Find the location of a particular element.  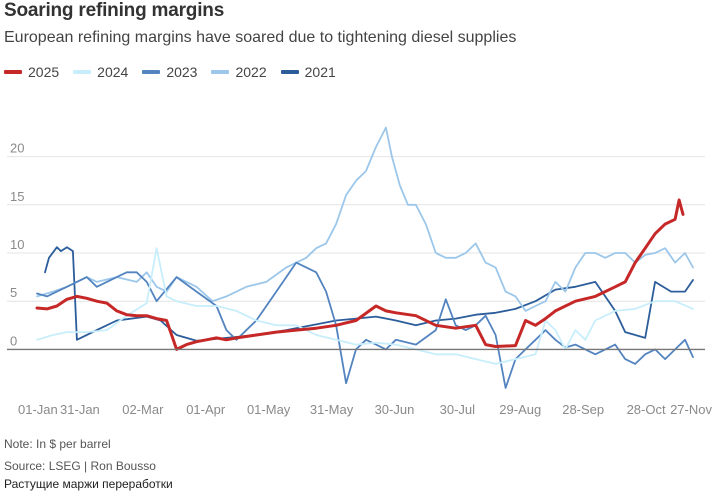

caption-text: Растущие маржи переработки is located at coordinates (88, 484).